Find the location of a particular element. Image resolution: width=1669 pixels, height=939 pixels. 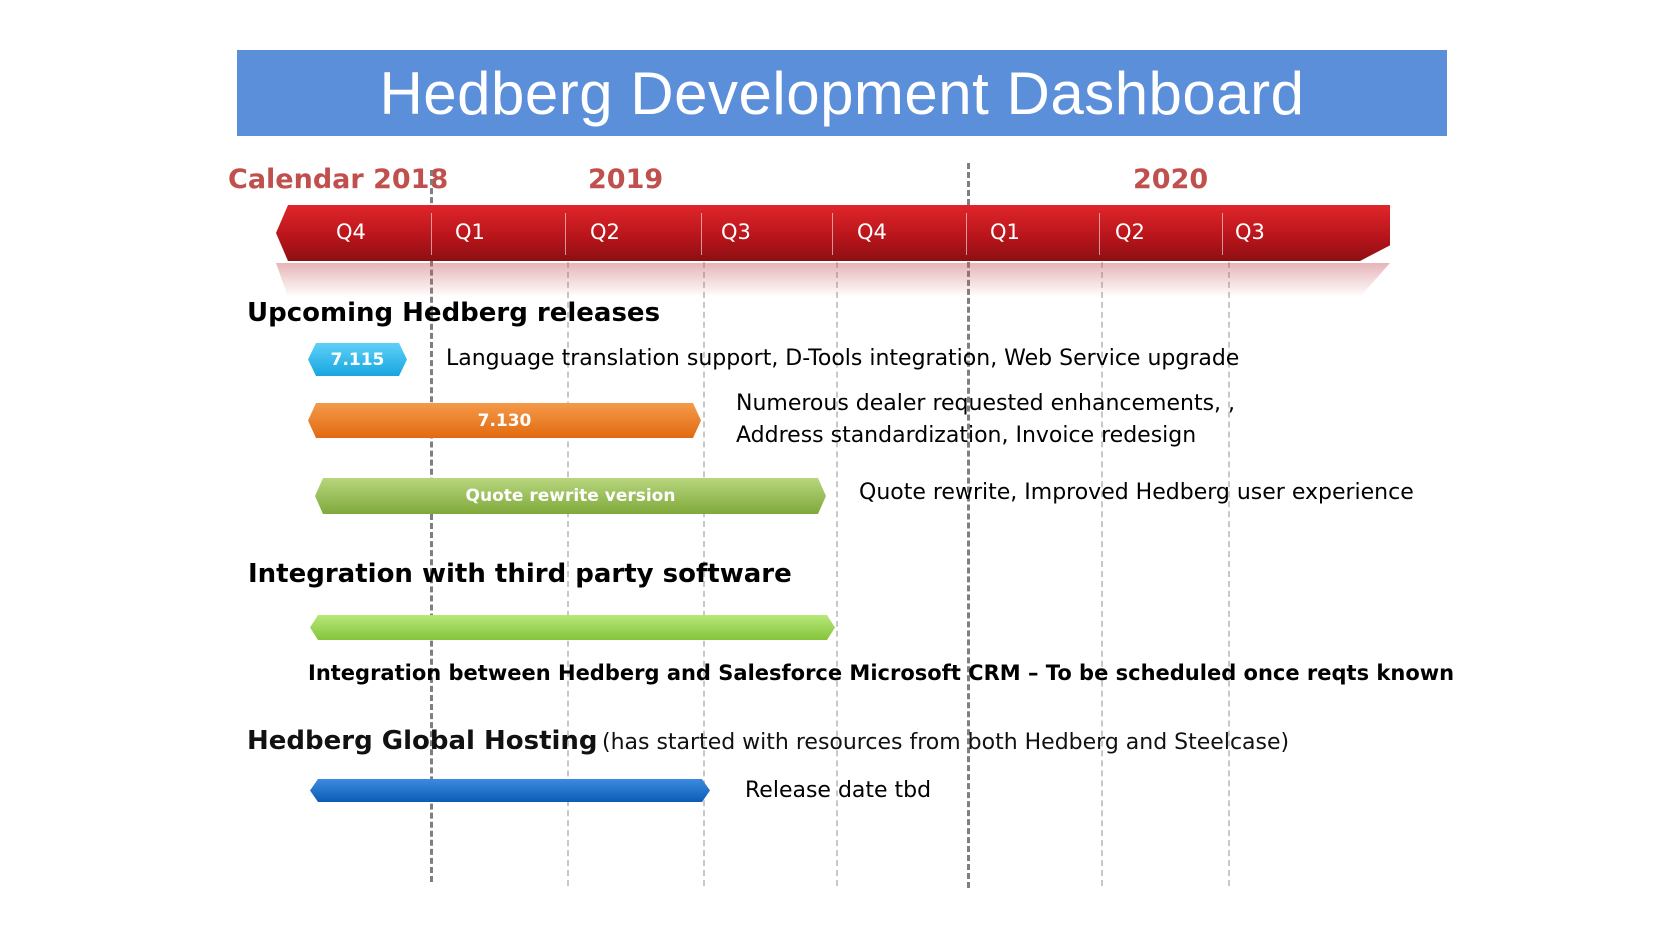

quarter-q3-2019: Q3 is located at coordinates (736, 232).